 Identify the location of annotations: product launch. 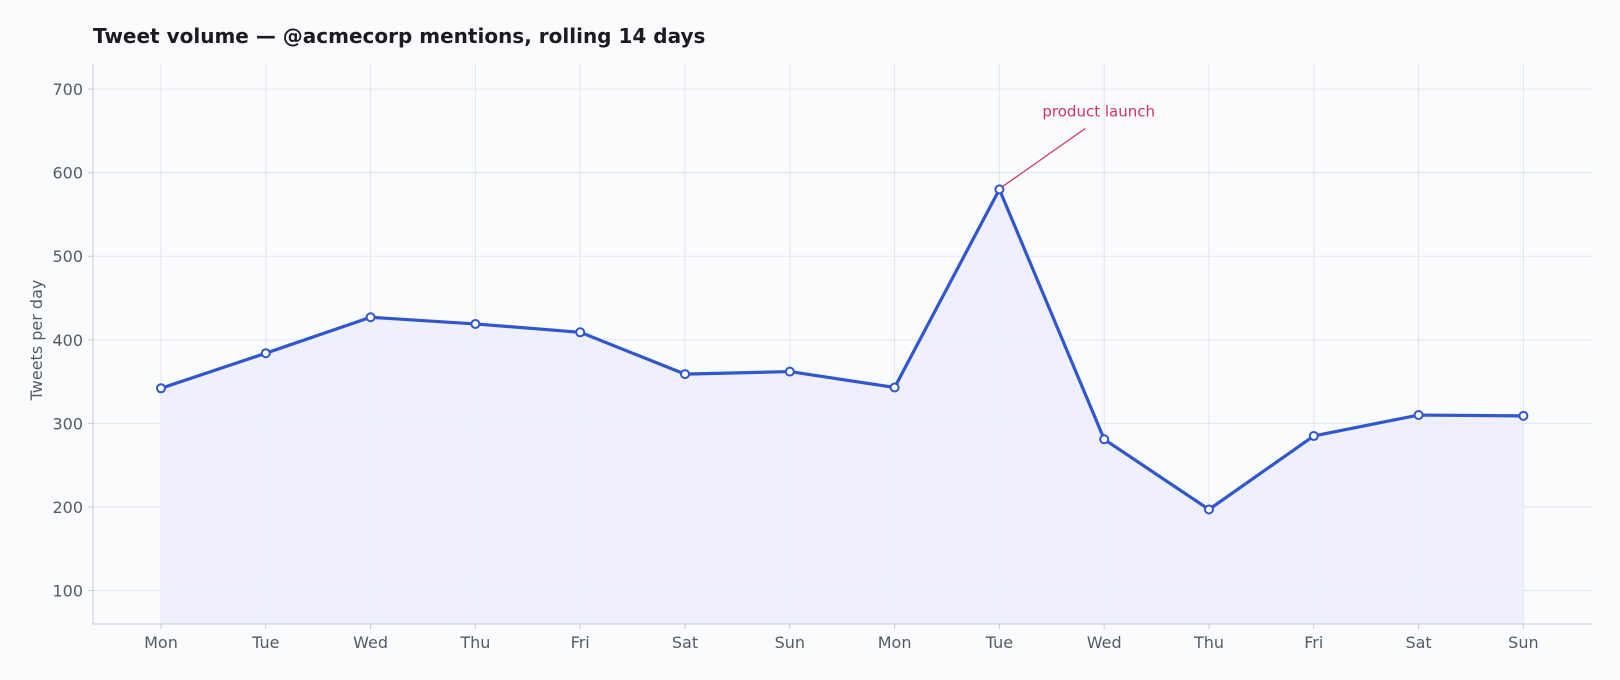
(1078, 145).